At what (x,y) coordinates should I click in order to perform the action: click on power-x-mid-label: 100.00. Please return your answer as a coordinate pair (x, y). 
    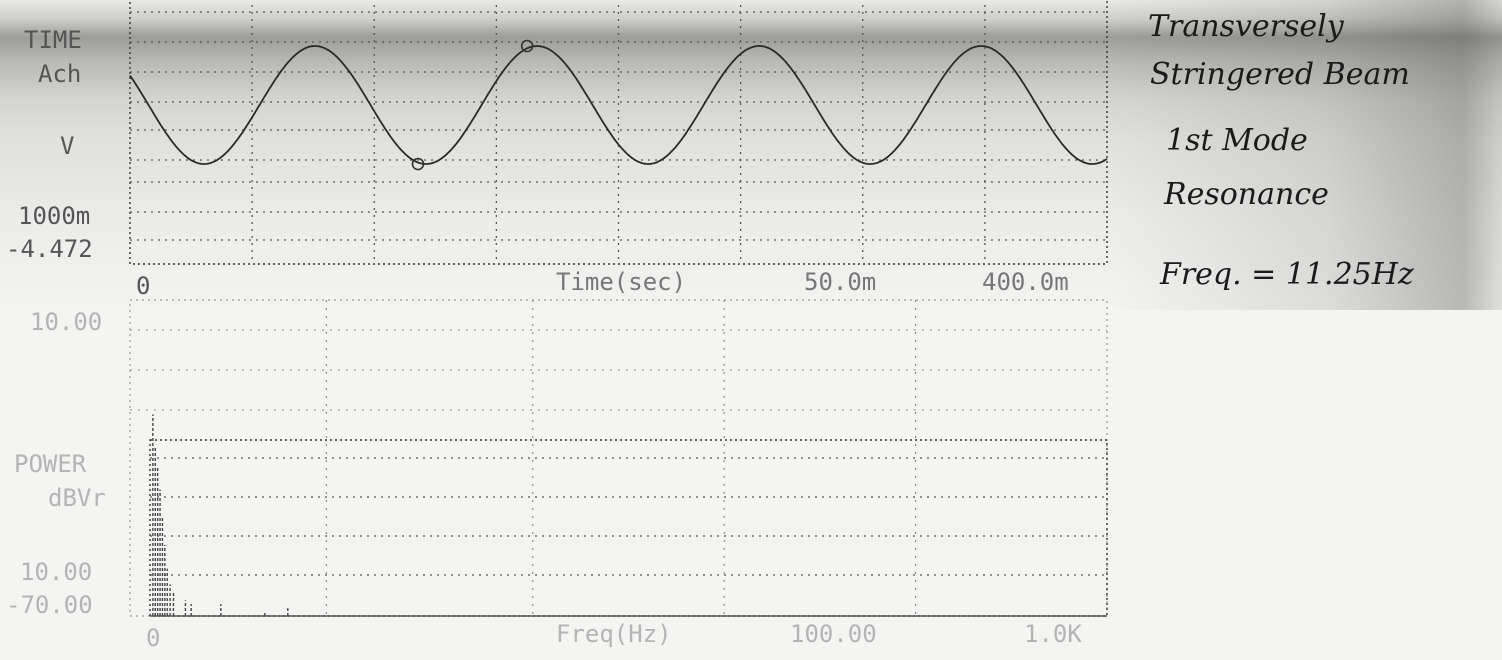
    Looking at the image, I should click on (833, 634).